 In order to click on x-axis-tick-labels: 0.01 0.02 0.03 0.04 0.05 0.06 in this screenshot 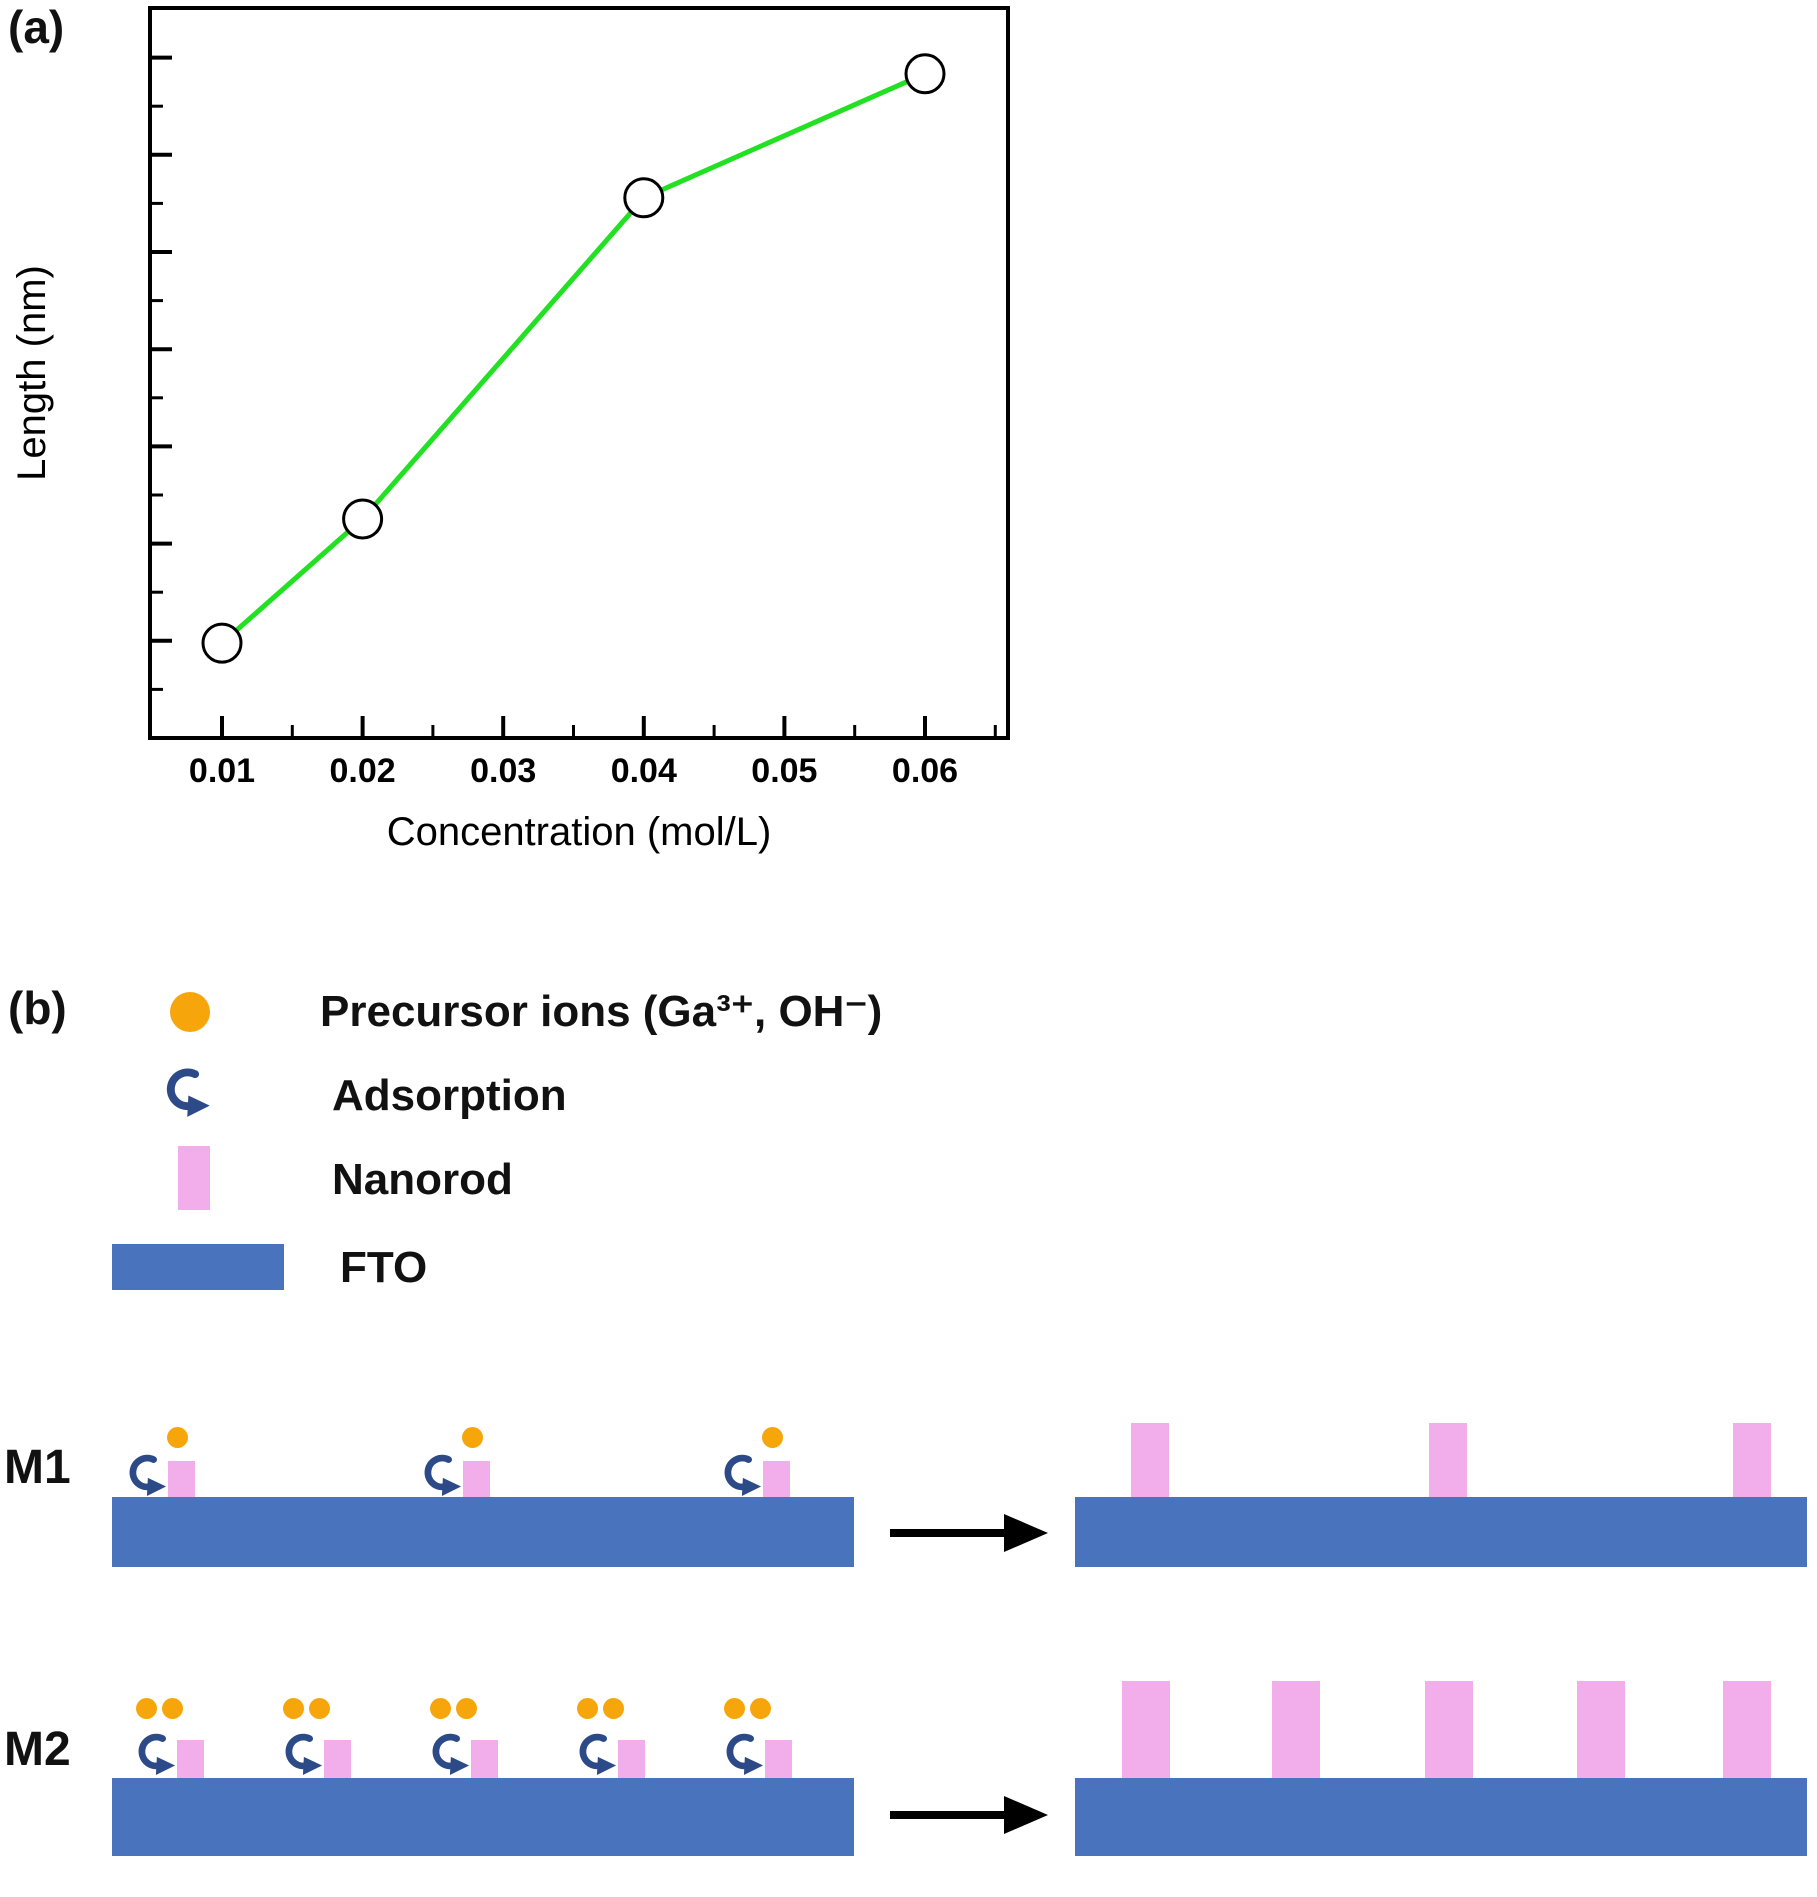, I will do `click(573, 771)`.